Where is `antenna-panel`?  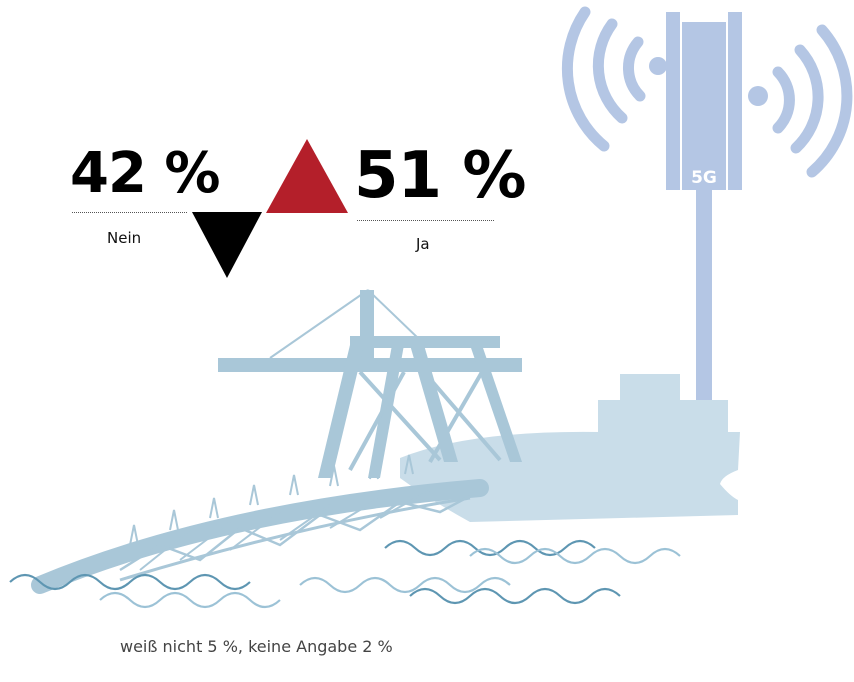
antenna-panel is located at coordinates (704, 106).